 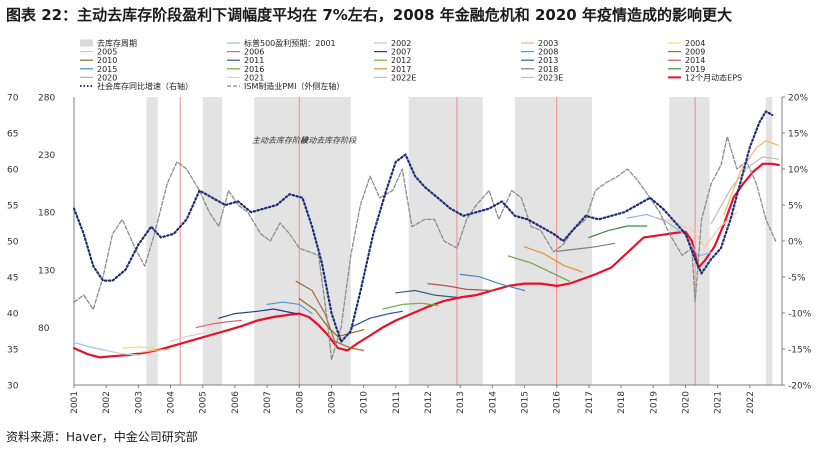 I want to click on right-tick-label: -5%, so click(x=797, y=279).